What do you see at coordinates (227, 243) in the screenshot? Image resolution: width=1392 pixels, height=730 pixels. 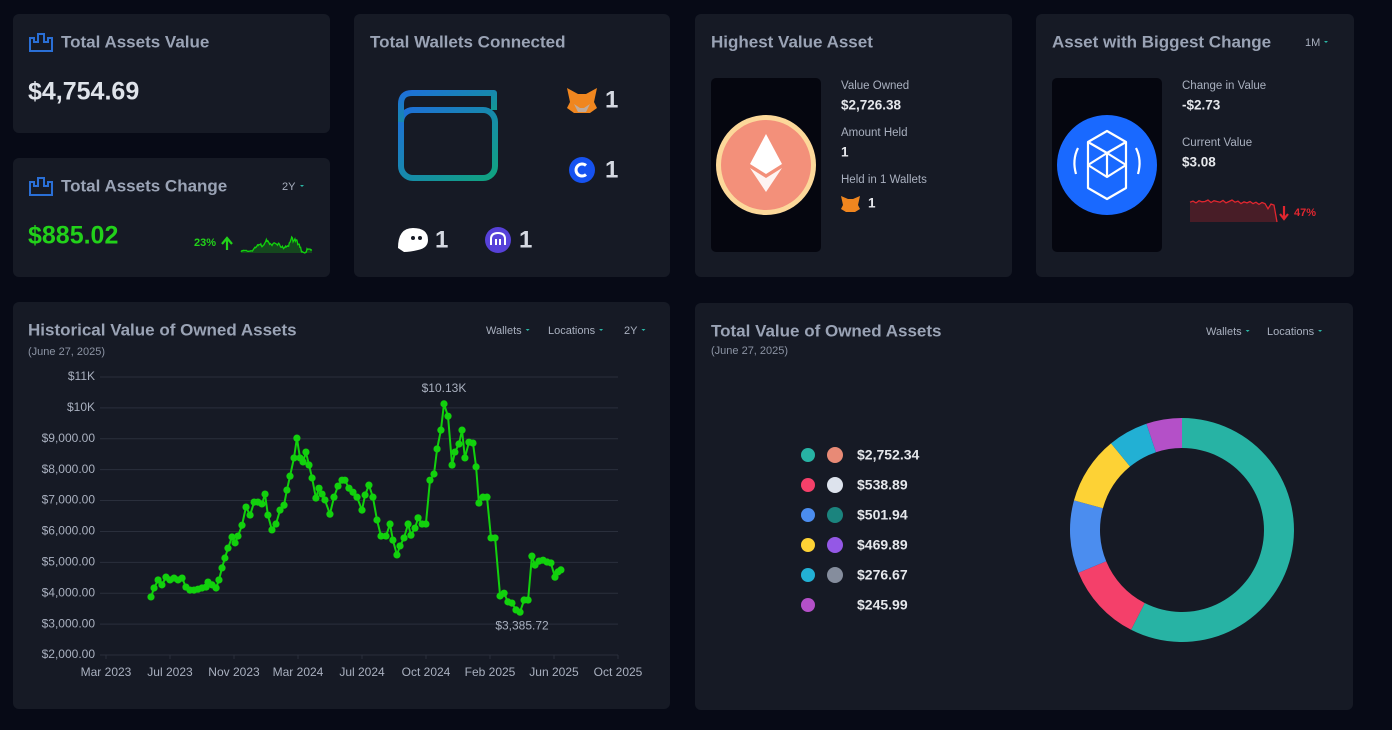 I see `up-arrow` at bounding box center [227, 243].